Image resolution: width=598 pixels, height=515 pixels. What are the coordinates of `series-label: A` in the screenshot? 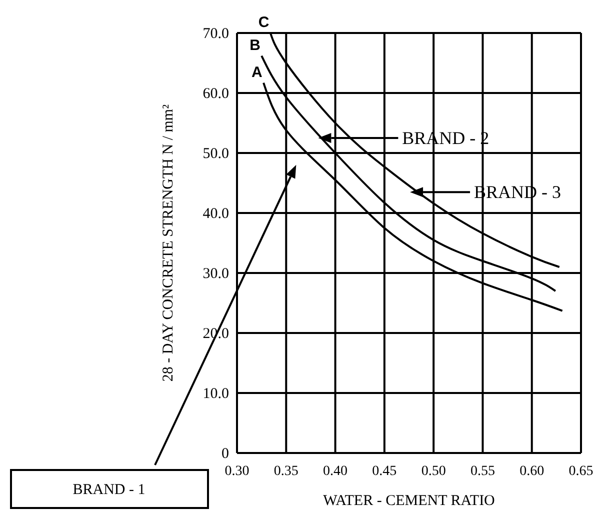 It's located at (257, 72).